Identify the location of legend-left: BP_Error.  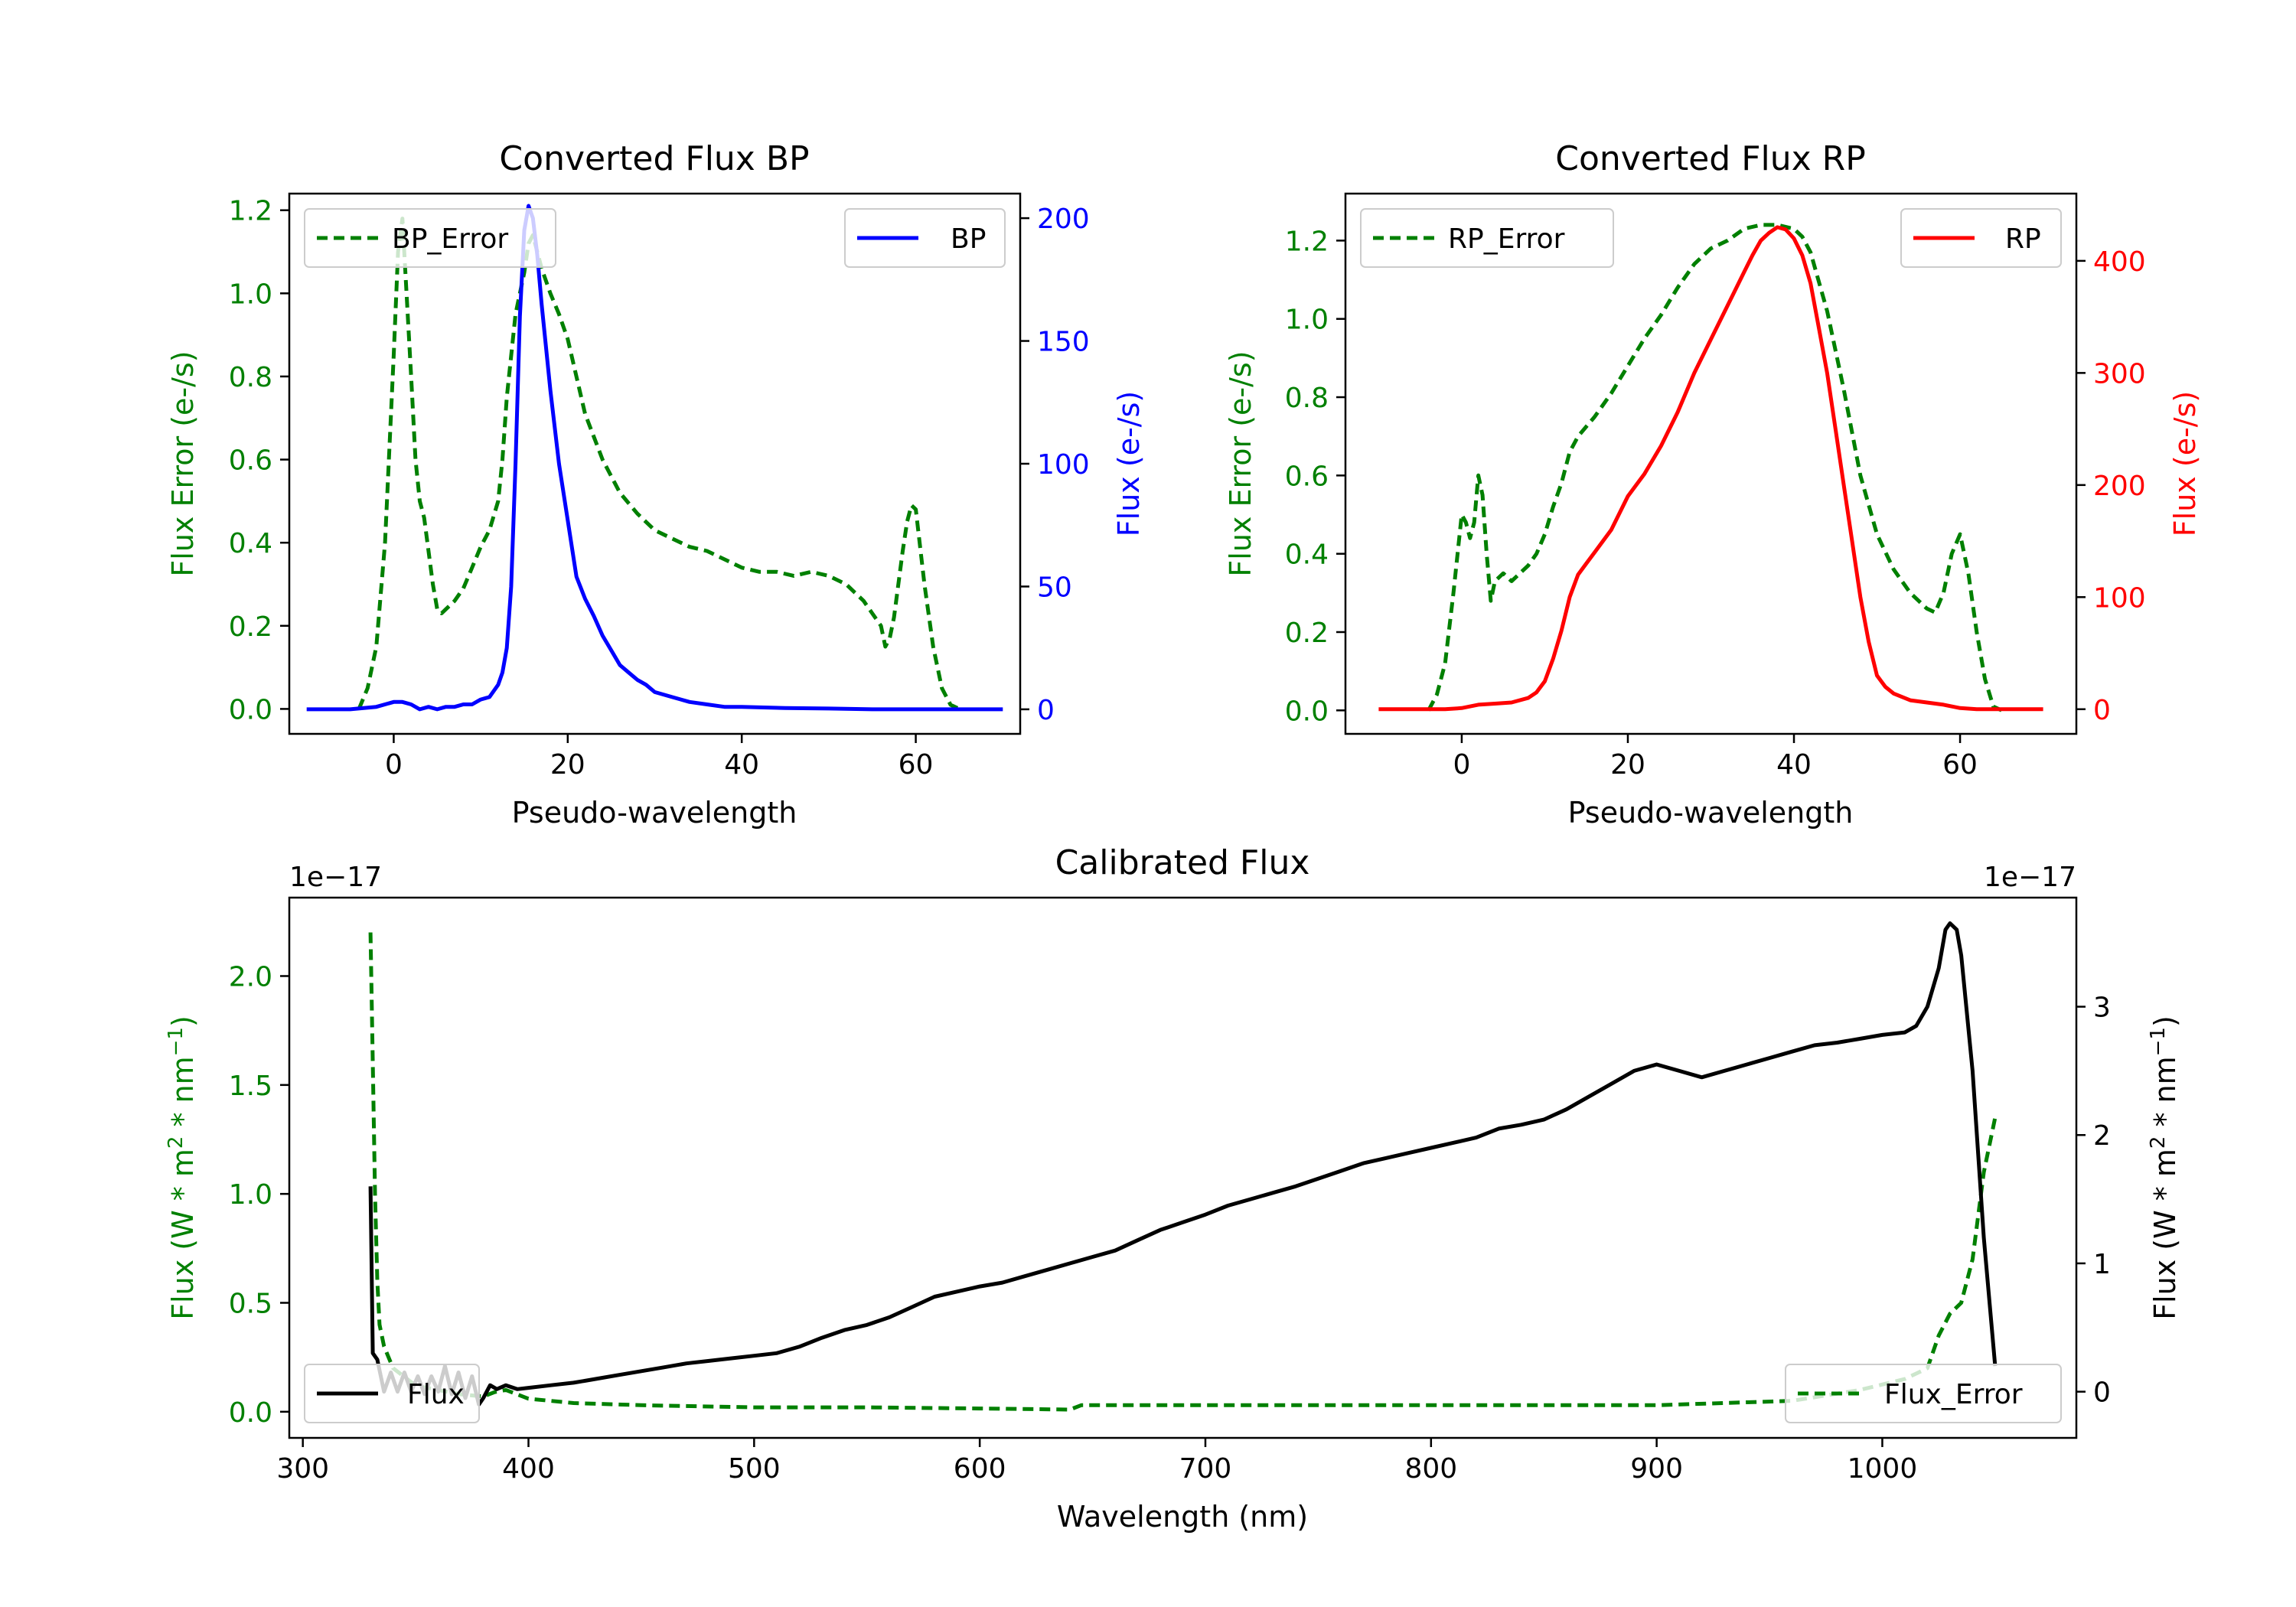
(430, 238).